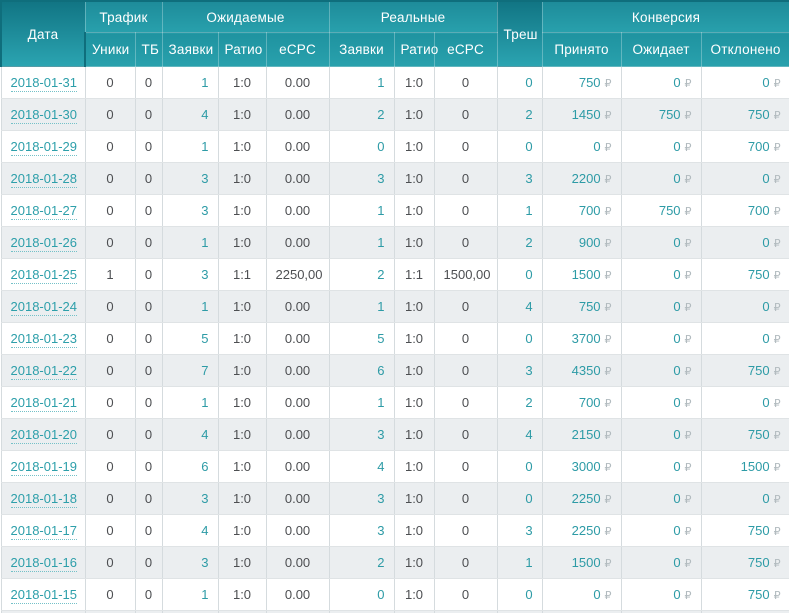  Describe the element at coordinates (466, 611) in the screenshot. I see `real-ecpc-cell` at that location.